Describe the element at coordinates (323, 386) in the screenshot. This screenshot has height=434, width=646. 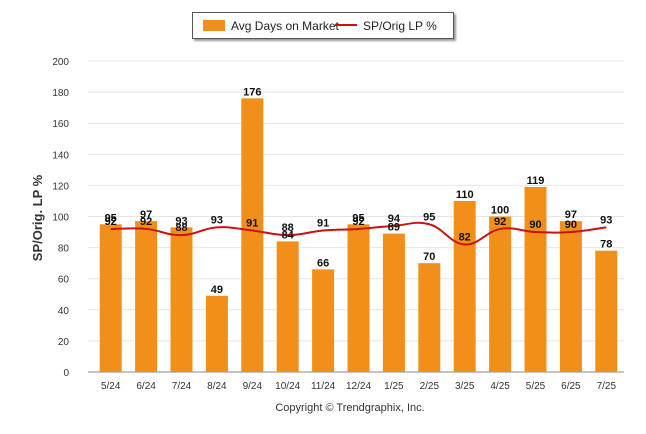
I see `x-tick-label: 11/24` at that location.